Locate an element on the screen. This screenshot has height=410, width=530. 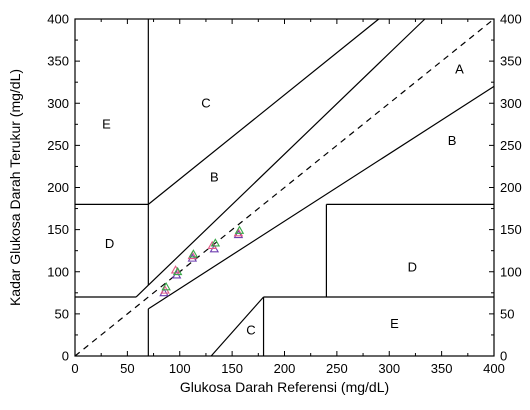
x-tick-label: 400 is located at coordinates (494, 368).